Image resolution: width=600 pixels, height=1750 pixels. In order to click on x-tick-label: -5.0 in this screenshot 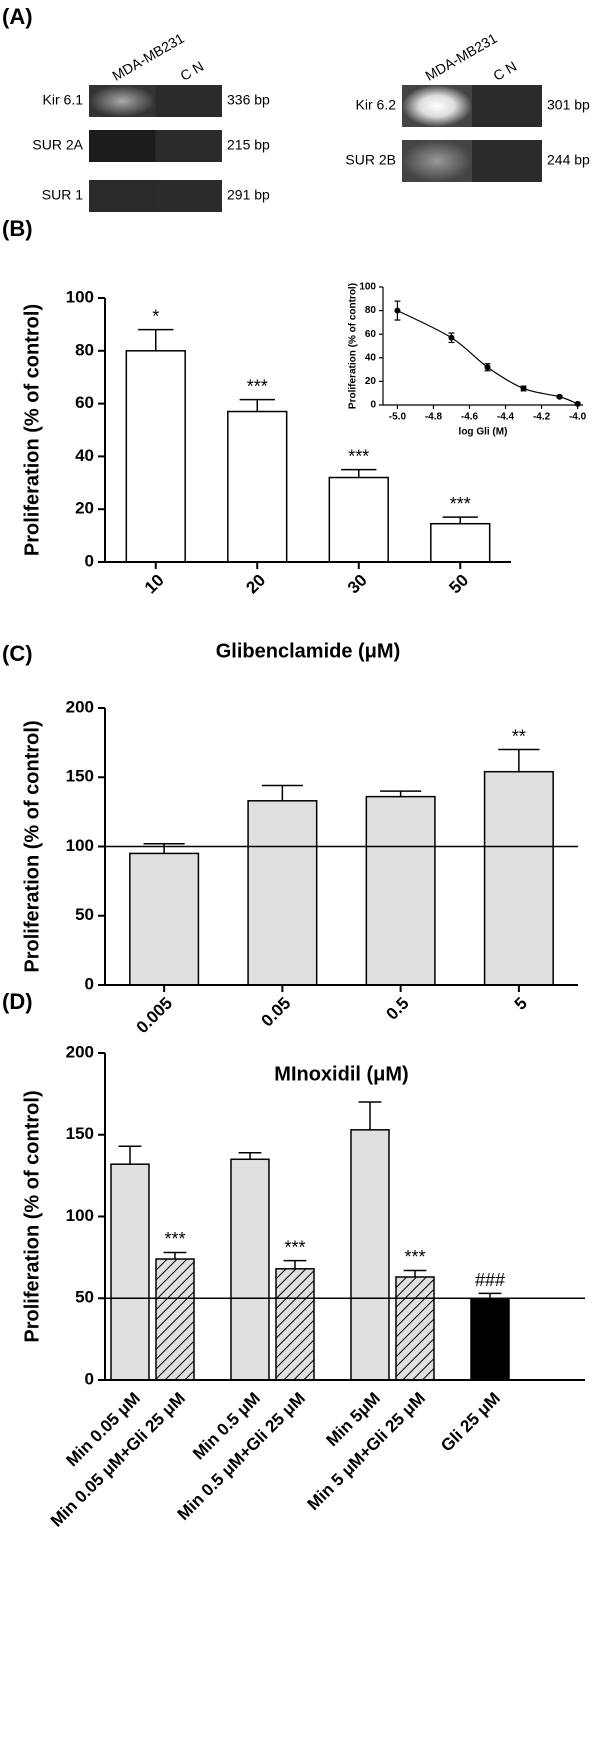, I will do `click(398, 417)`.